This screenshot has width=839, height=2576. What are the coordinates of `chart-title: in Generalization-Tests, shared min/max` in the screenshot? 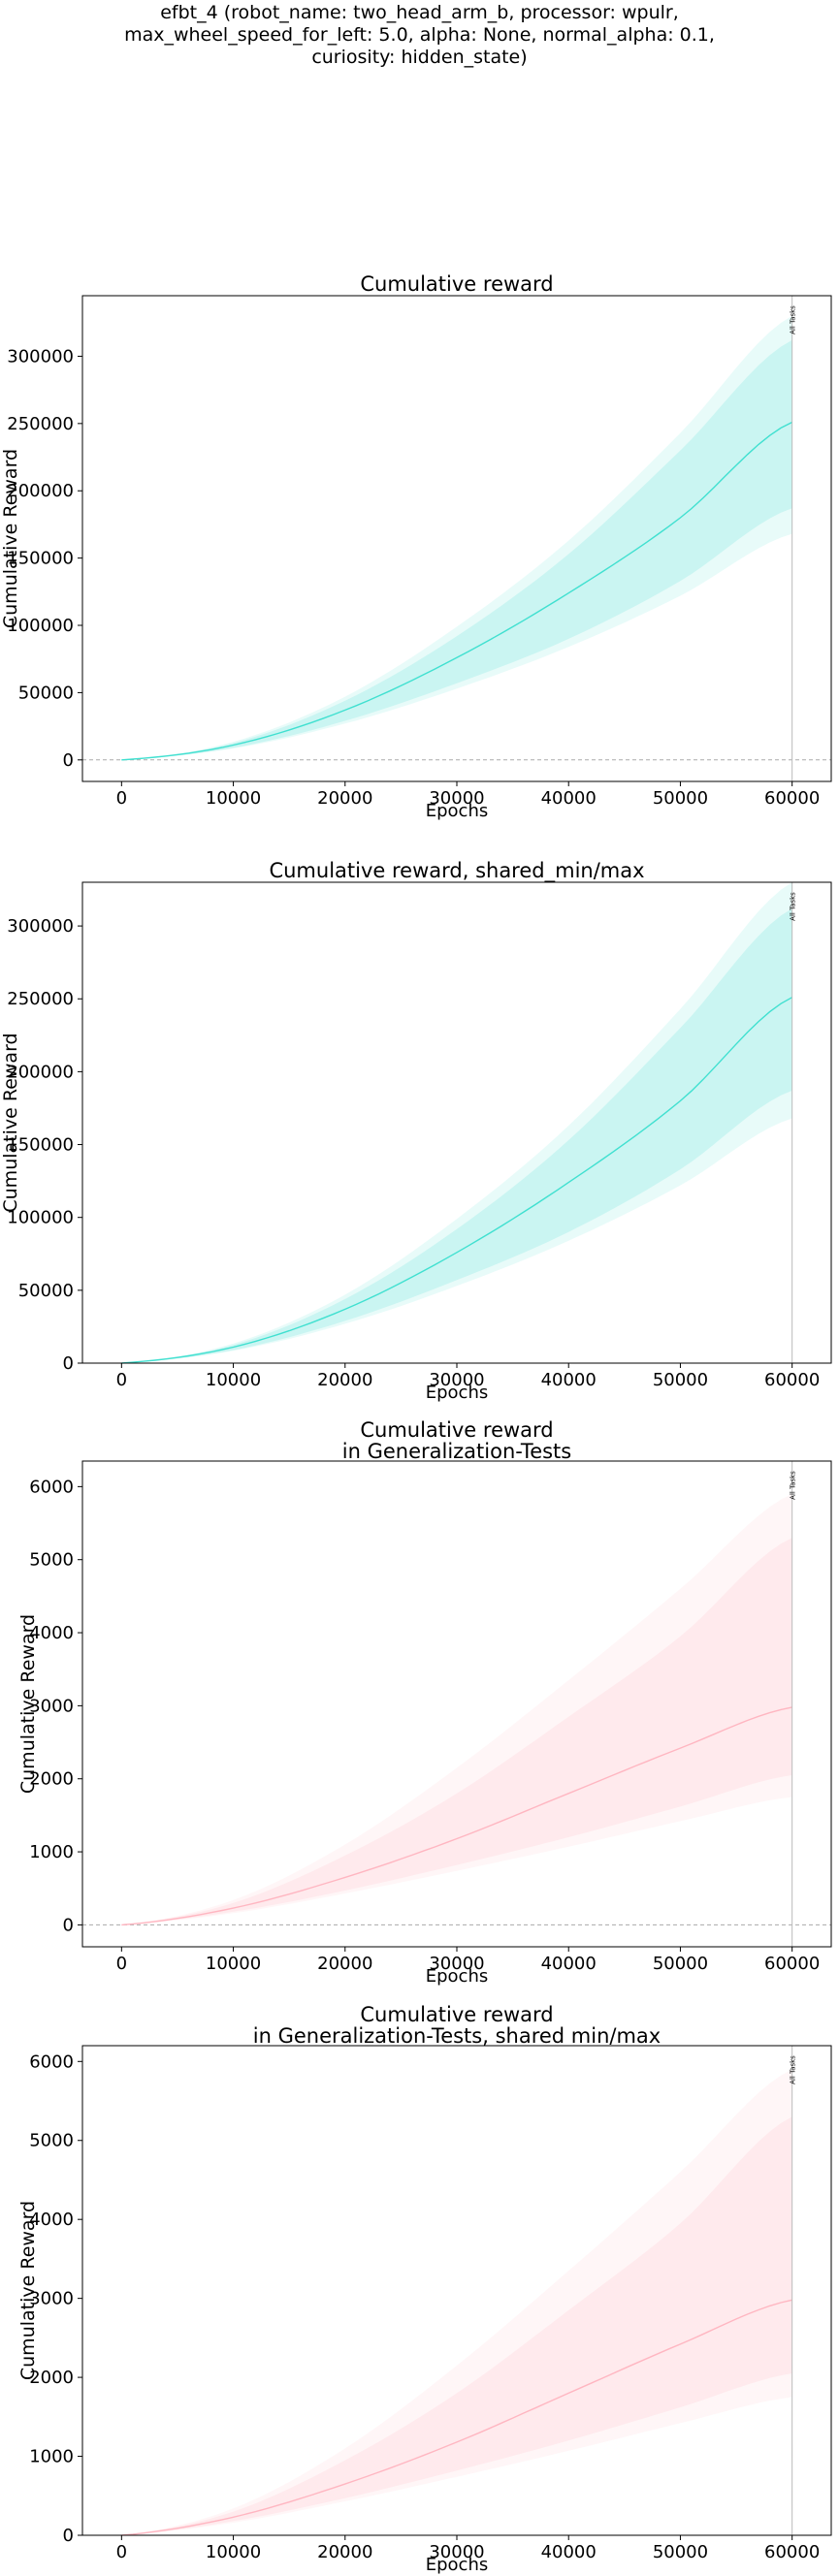 It's located at (457, 2036).